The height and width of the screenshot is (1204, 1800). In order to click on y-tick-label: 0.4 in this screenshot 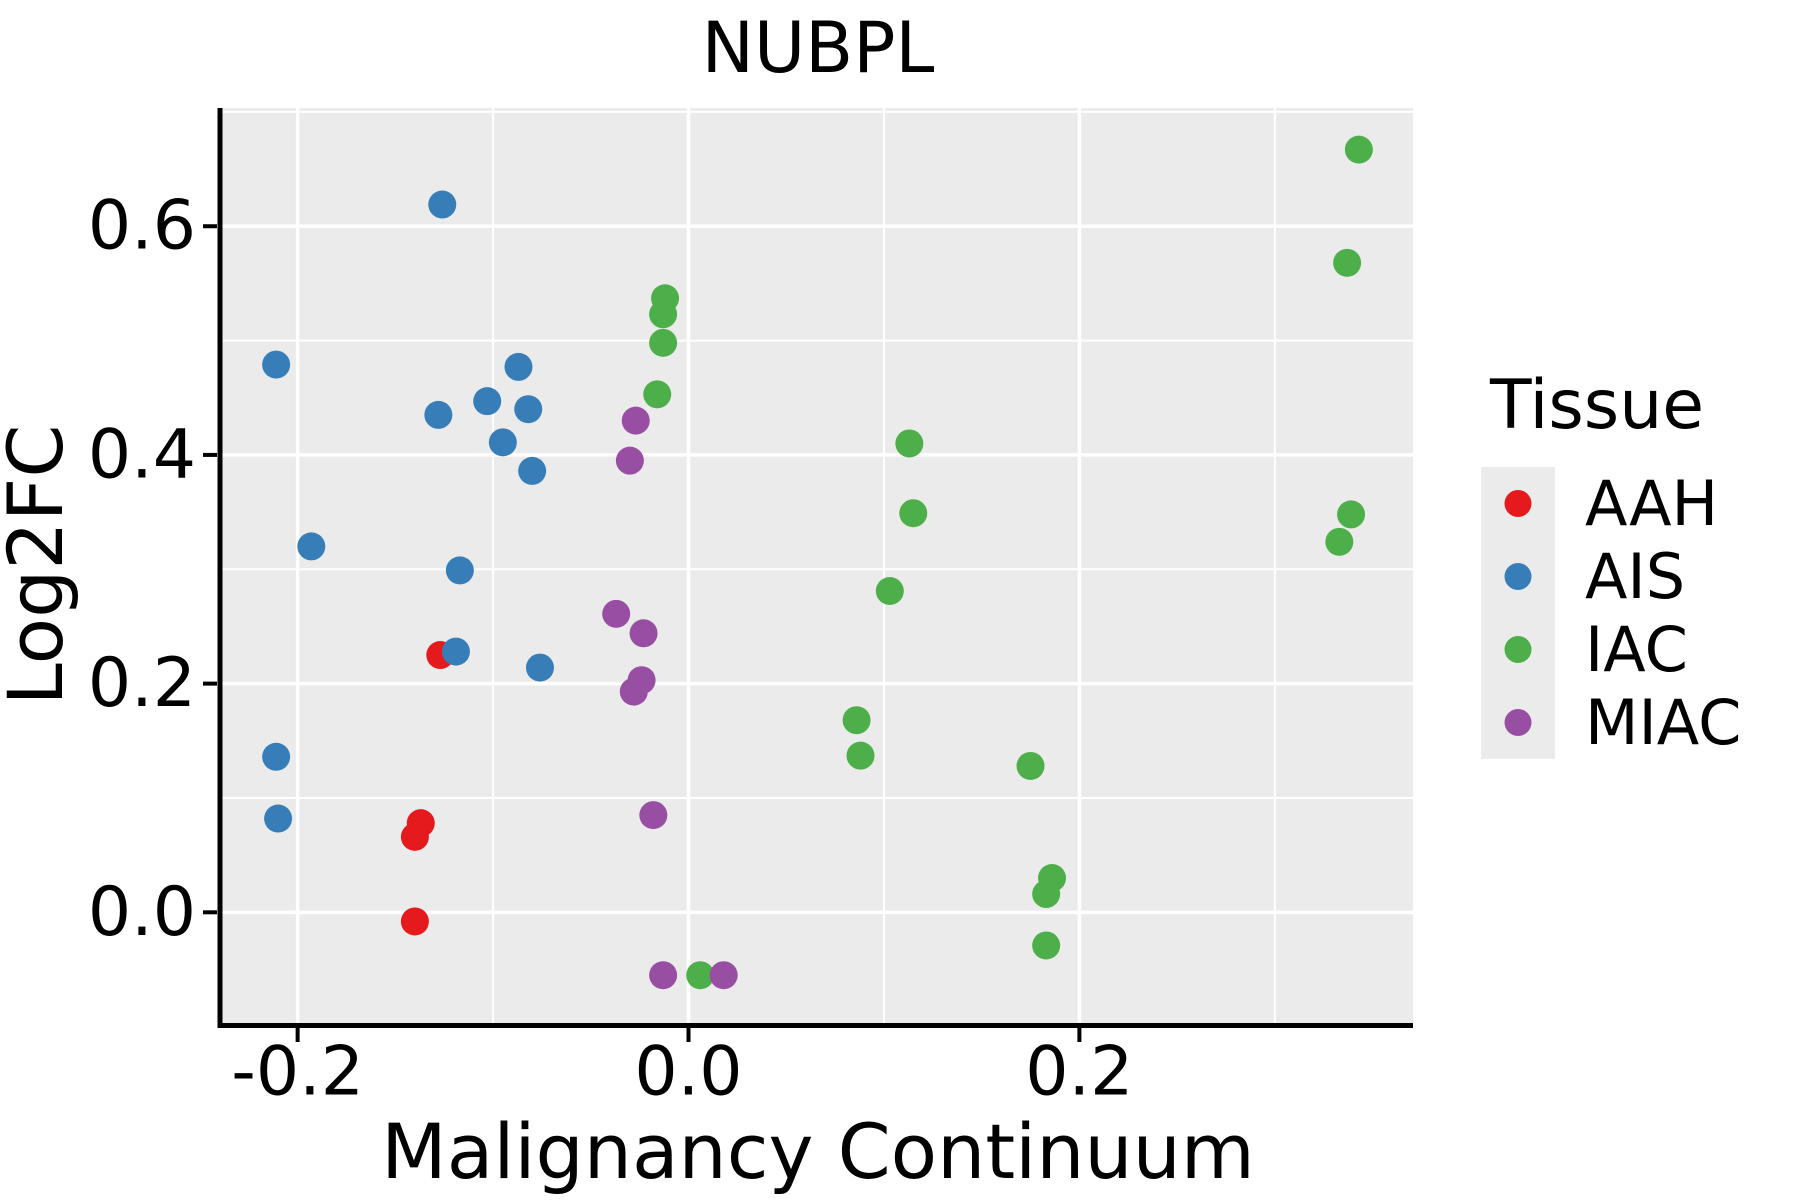, I will do `click(142, 454)`.